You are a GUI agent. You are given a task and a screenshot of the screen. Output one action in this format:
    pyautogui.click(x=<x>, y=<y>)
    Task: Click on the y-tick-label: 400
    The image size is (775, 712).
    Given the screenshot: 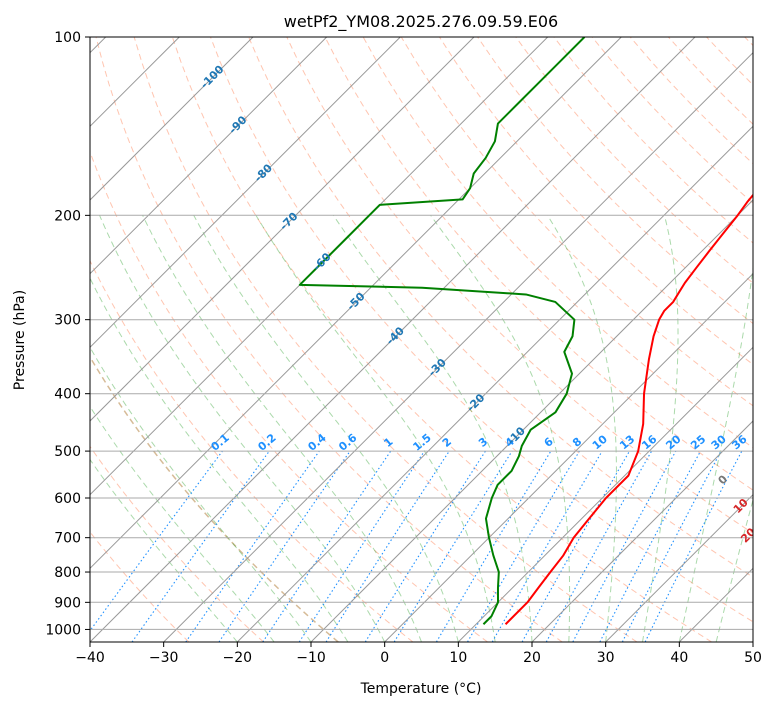 What is the action you would take?
    pyautogui.click(x=67, y=395)
    